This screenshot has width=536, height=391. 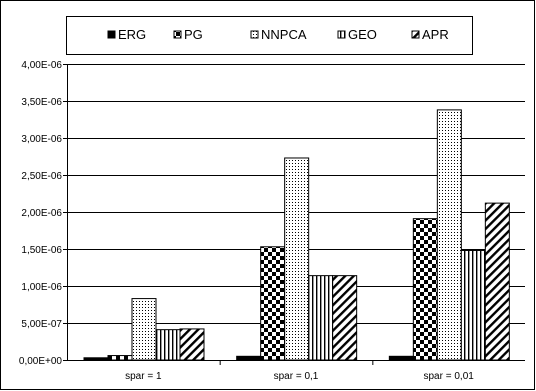 I want to click on legend-swatch-pg, so click(x=177, y=34).